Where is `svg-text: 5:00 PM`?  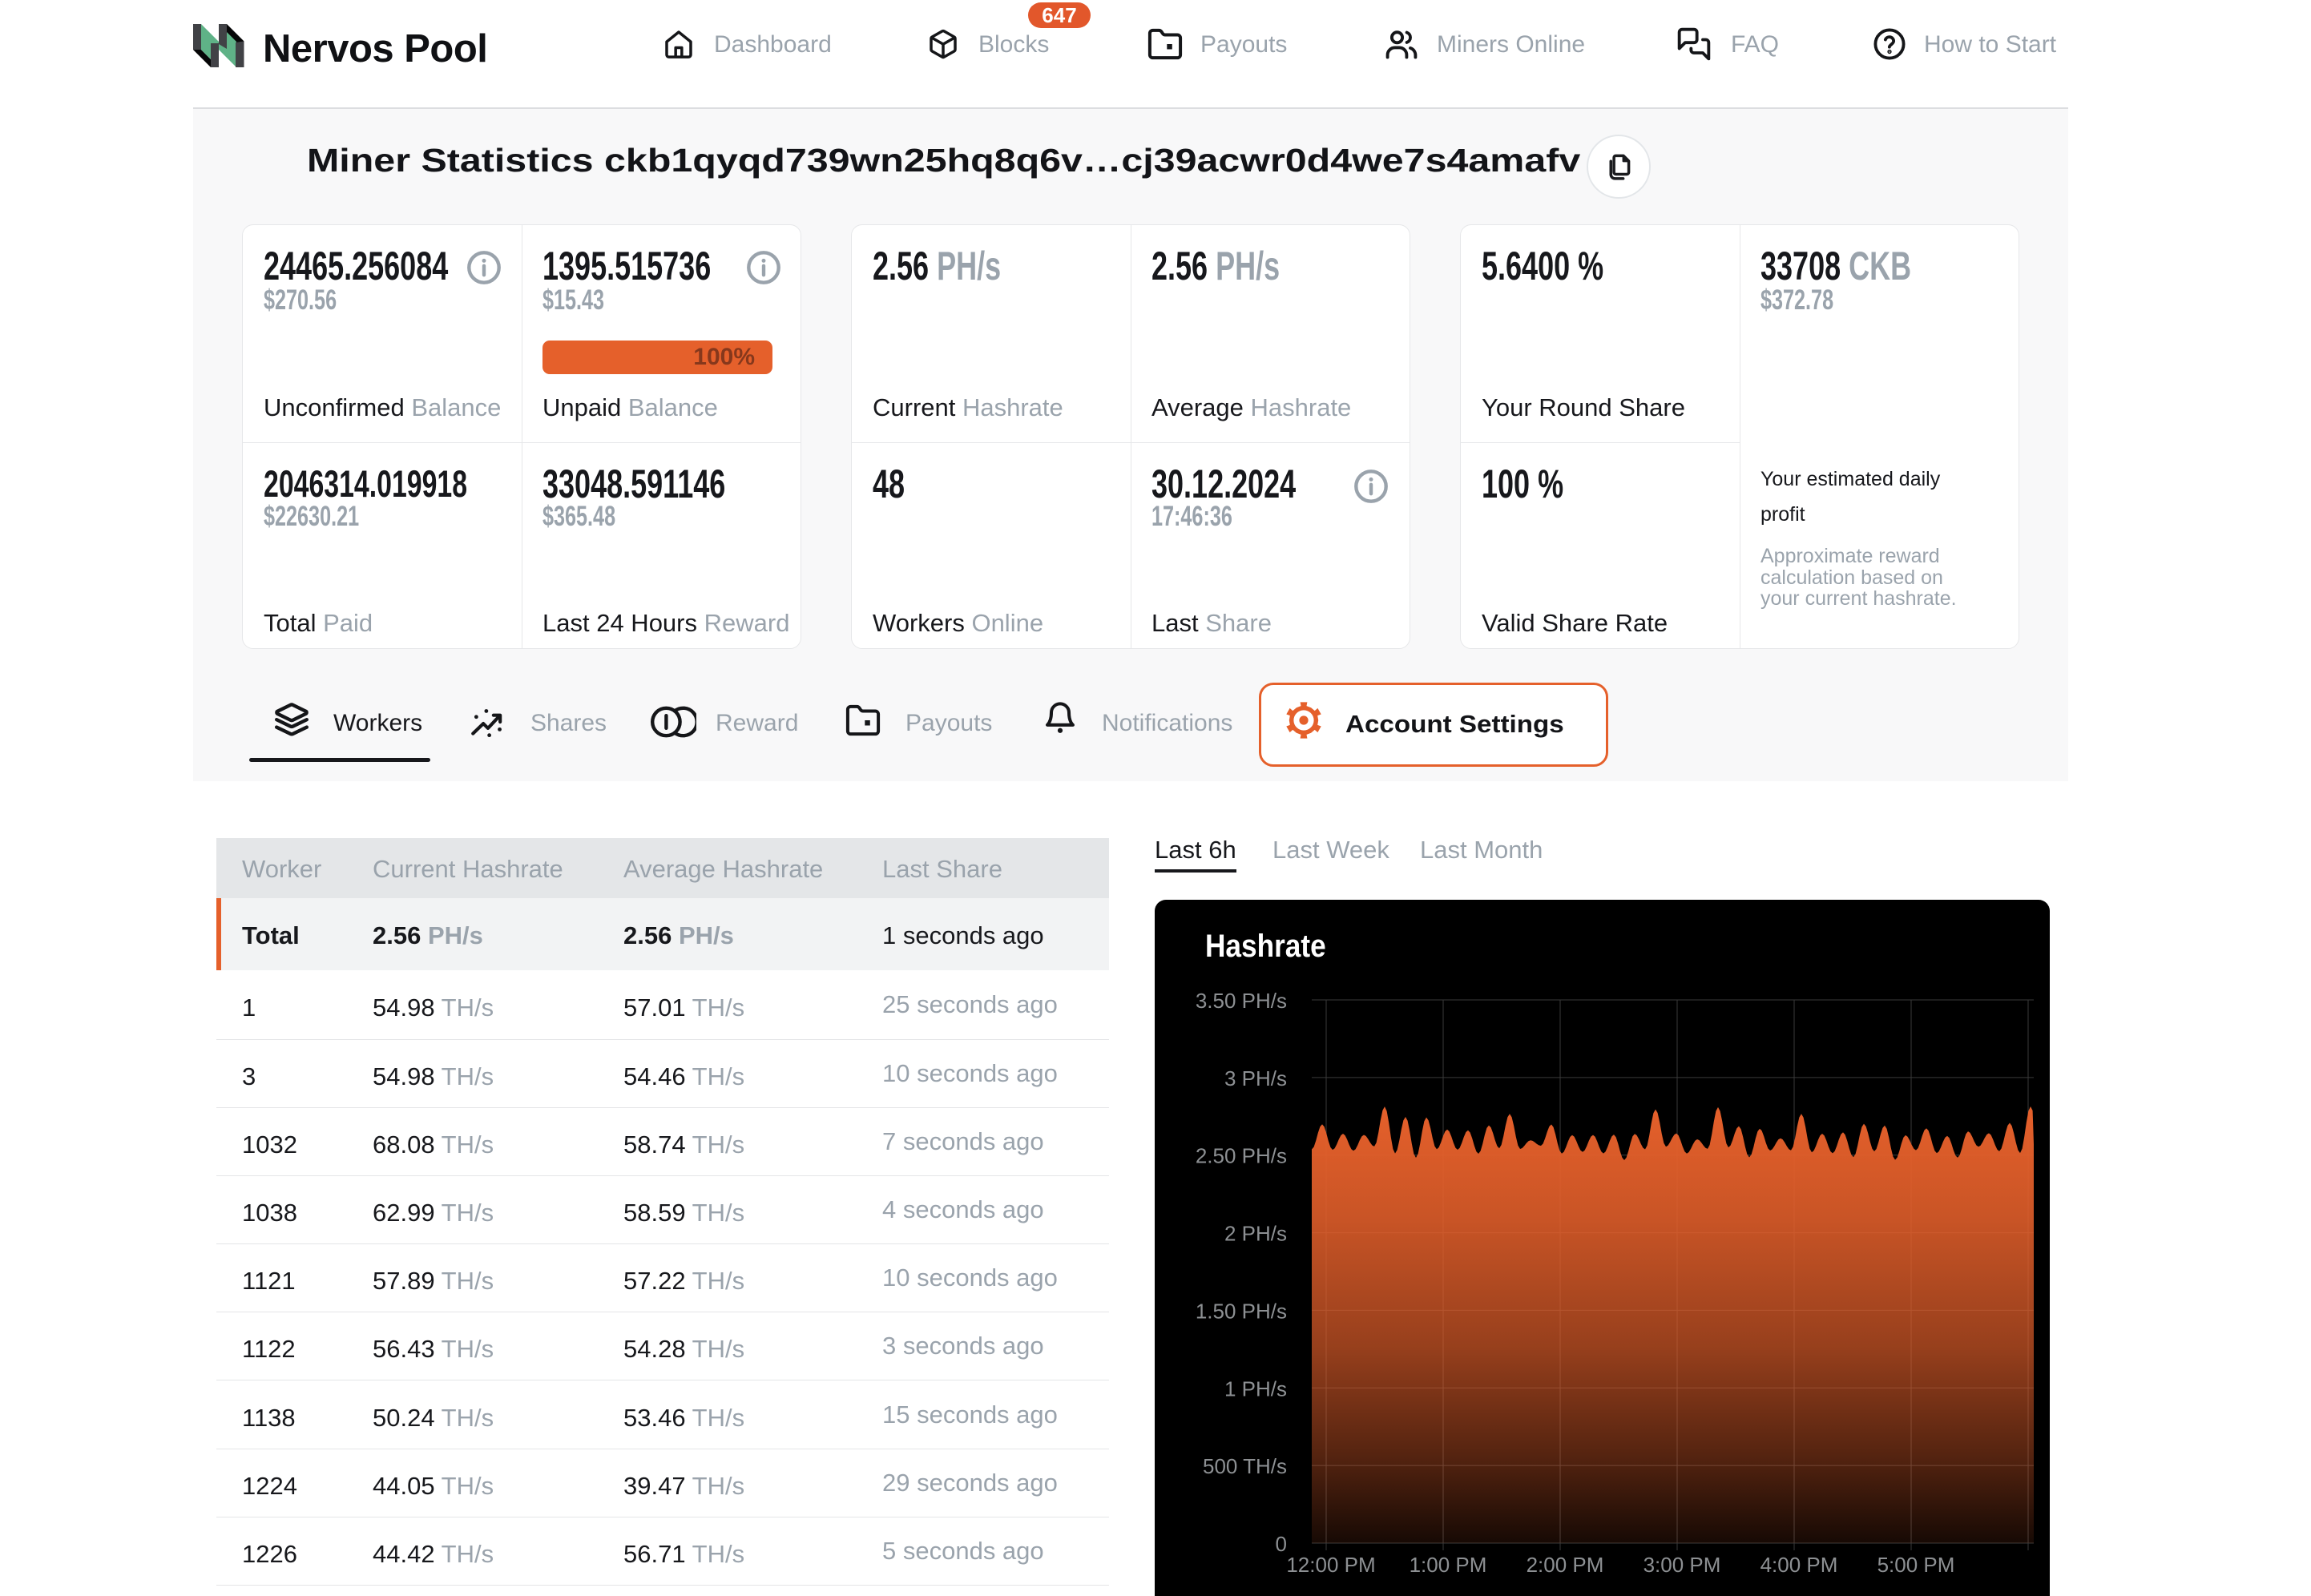 svg-text: 5:00 PM is located at coordinates (1916, 1565).